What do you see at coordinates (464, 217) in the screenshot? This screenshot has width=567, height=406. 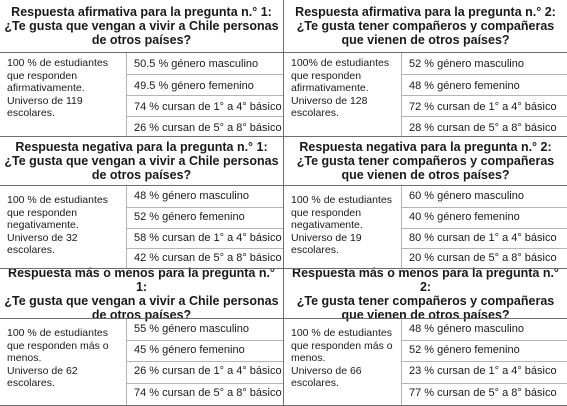 I see `stat-genero-femenino: 40 % género femenino` at bounding box center [464, 217].